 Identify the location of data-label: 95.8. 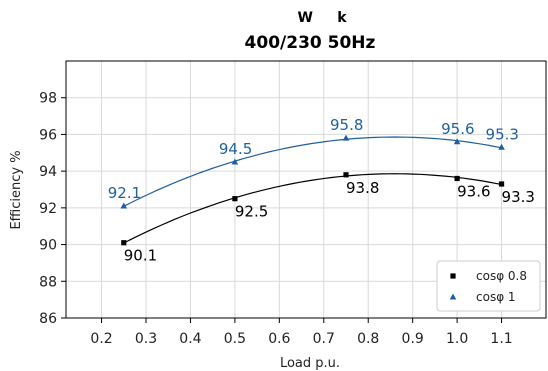
(346, 125).